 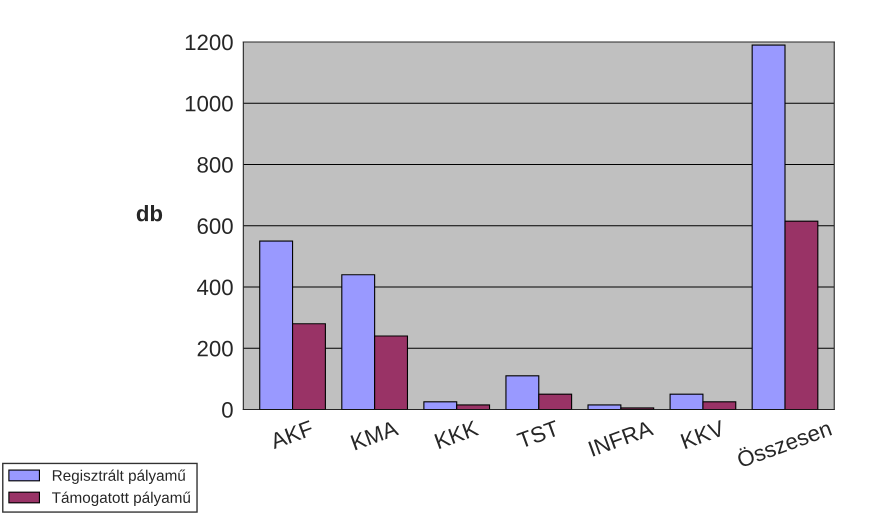 I want to click on x-tick-label: KKK, so click(x=457, y=434).